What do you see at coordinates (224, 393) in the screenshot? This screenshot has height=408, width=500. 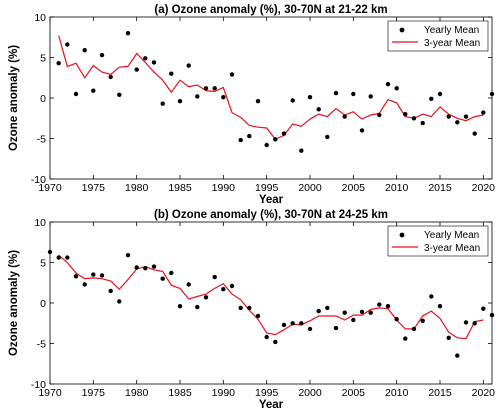 I see `x-tick-label: 1990` at bounding box center [224, 393].